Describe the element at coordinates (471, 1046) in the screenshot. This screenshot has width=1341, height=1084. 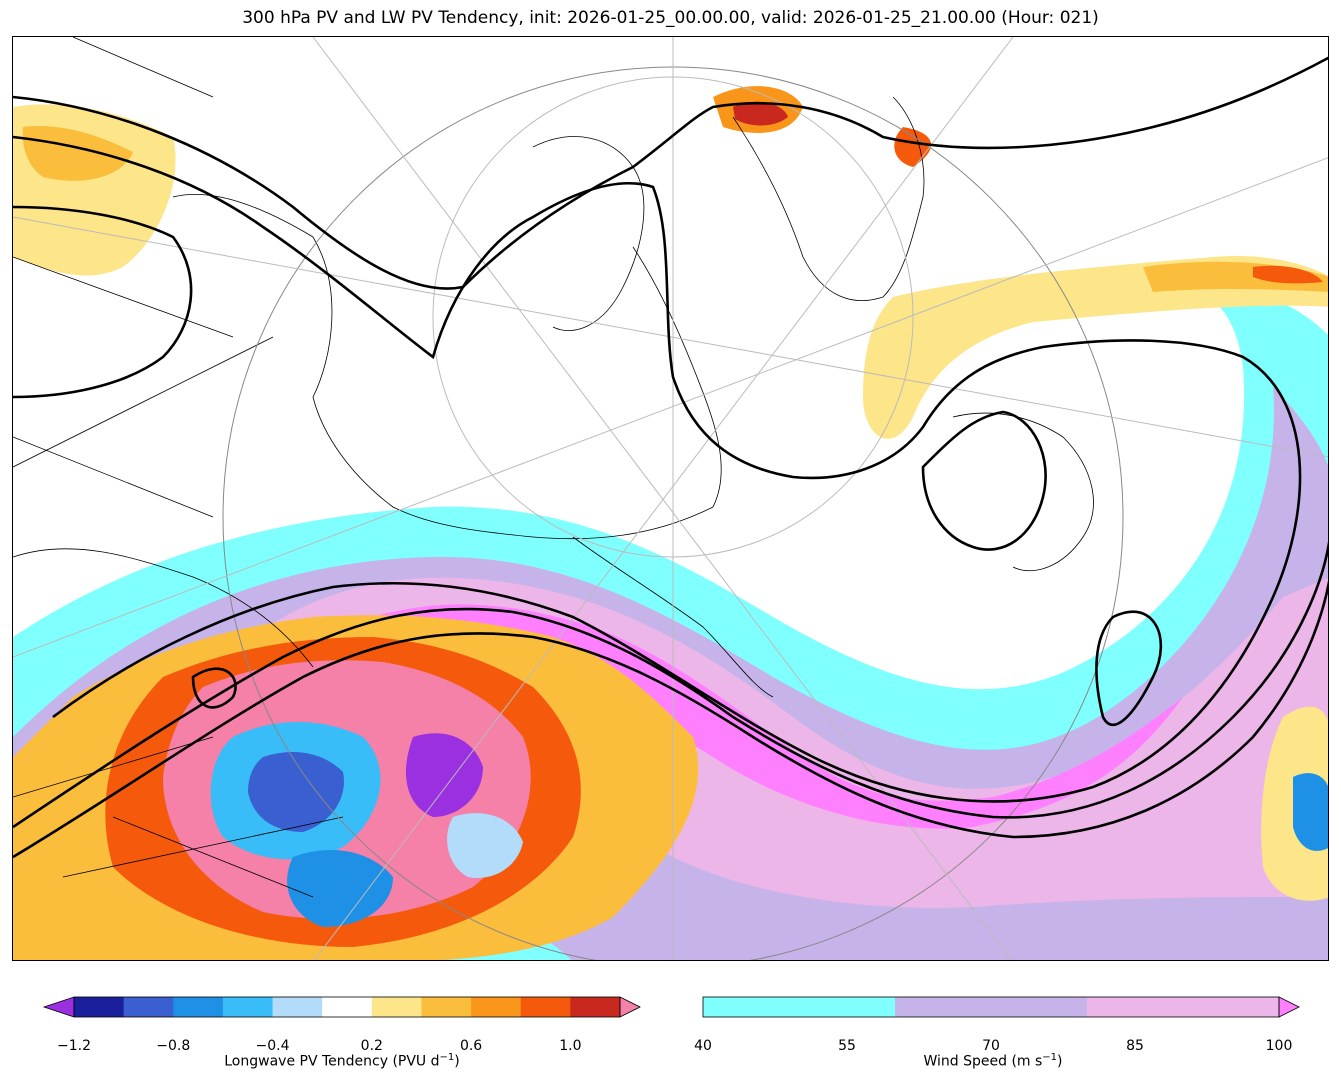
I see `pv-colorbar-tick-label: 0.6` at that location.